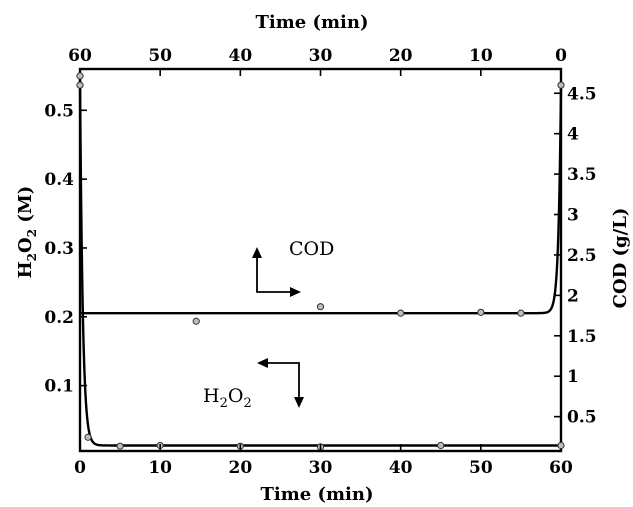 The image size is (633, 507). Describe the element at coordinates (240, 56) in the screenshot. I see `top-tick-label: 40` at that location.